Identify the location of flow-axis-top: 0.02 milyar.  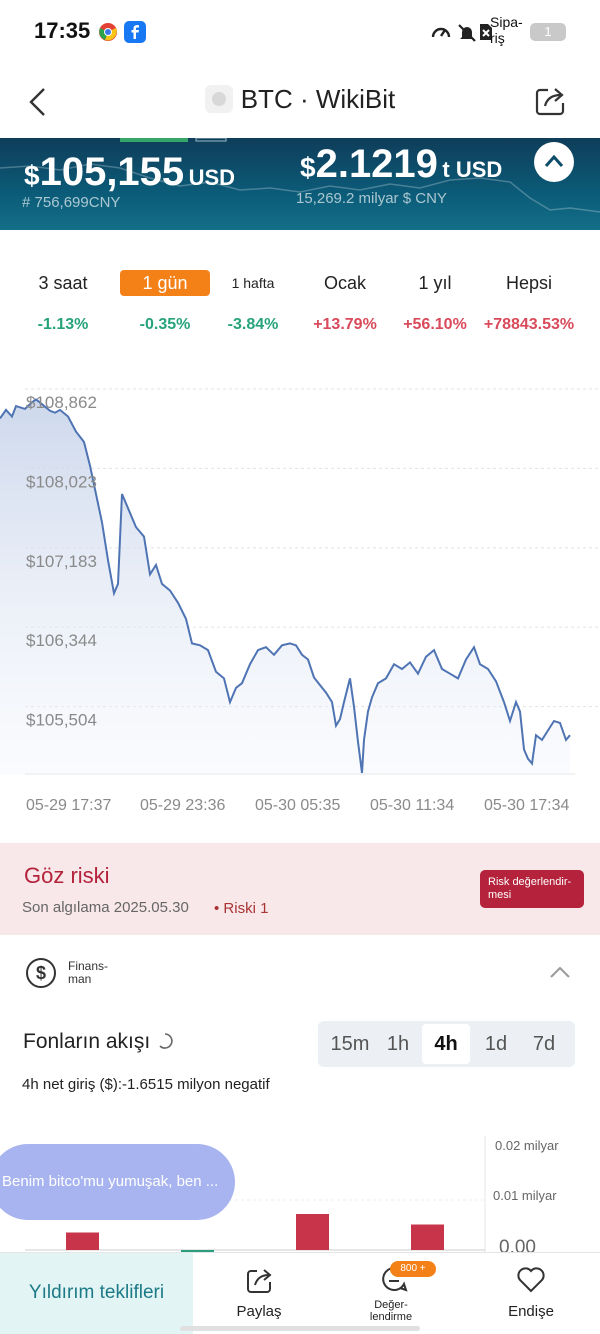
(527, 1145).